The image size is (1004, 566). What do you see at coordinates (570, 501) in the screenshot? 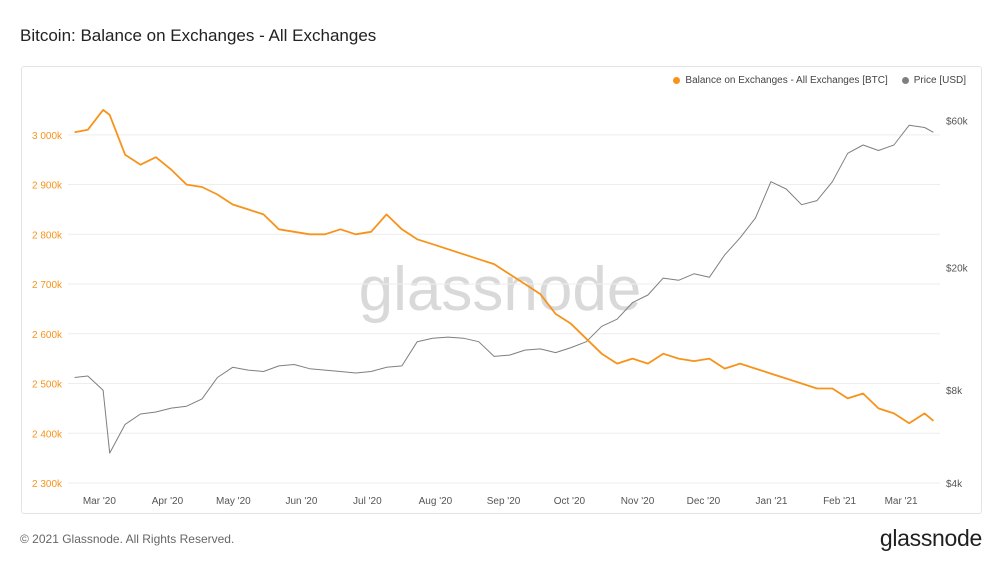
I see `x-tick-label: Oct '20` at bounding box center [570, 501].